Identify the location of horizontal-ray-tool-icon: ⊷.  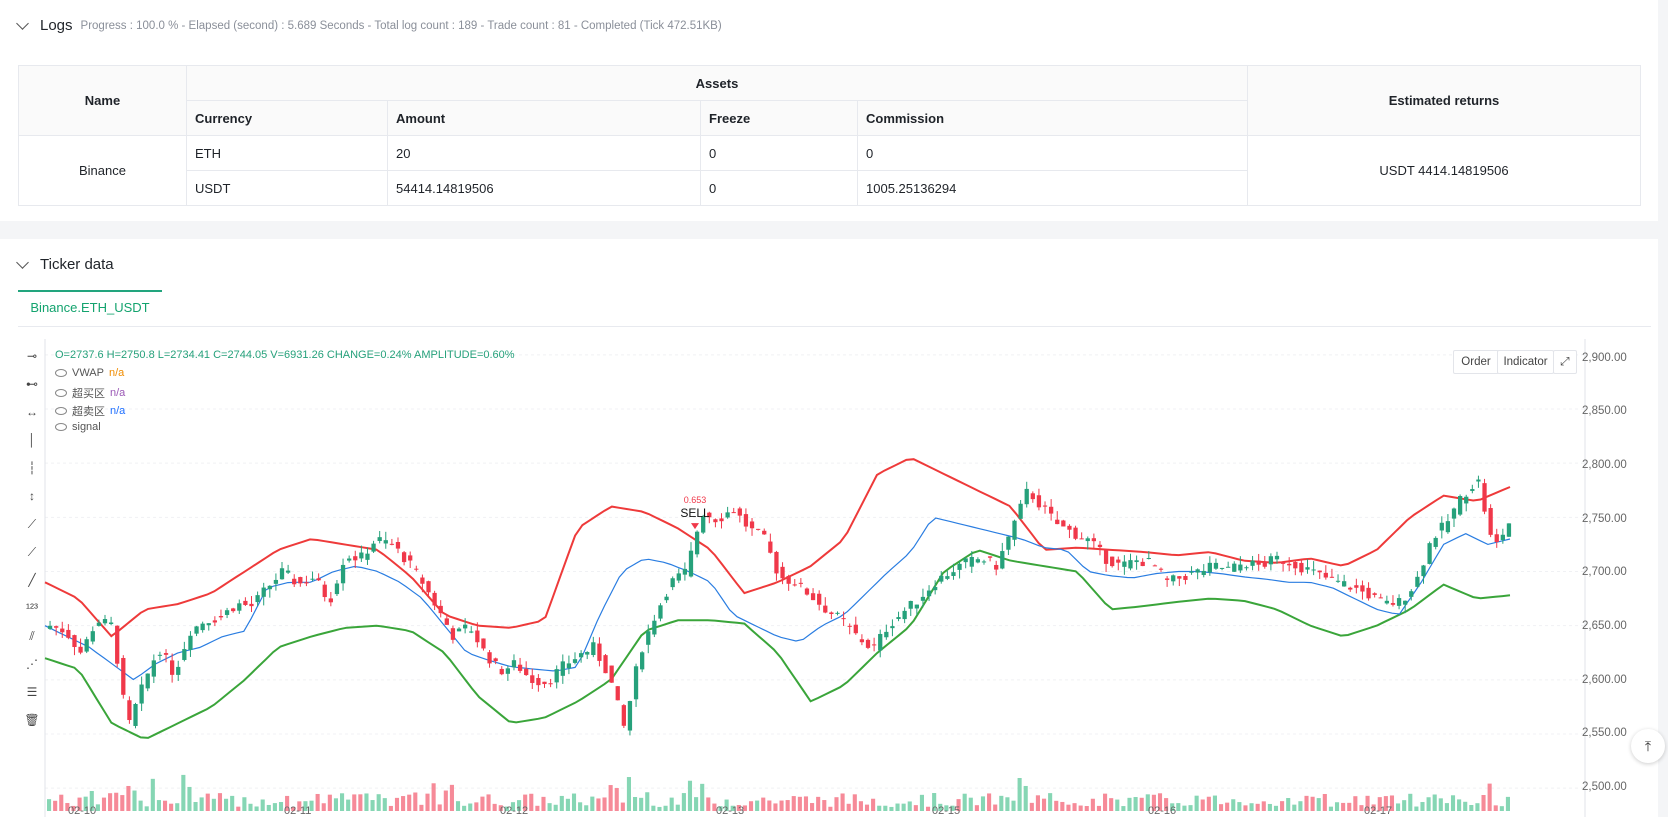
(32, 384).